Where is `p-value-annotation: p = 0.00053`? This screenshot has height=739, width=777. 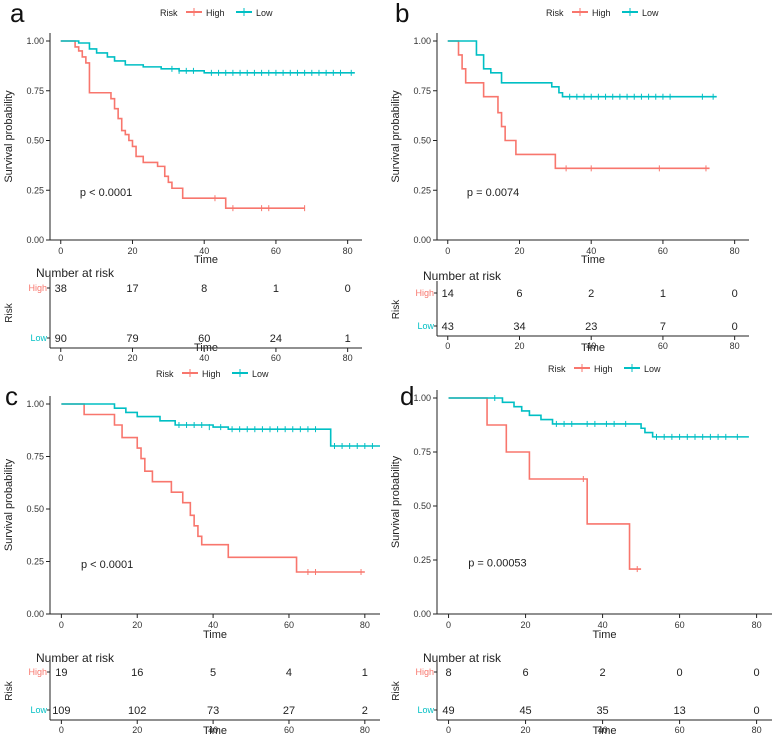 p-value-annotation: p = 0.00053 is located at coordinates (497, 563).